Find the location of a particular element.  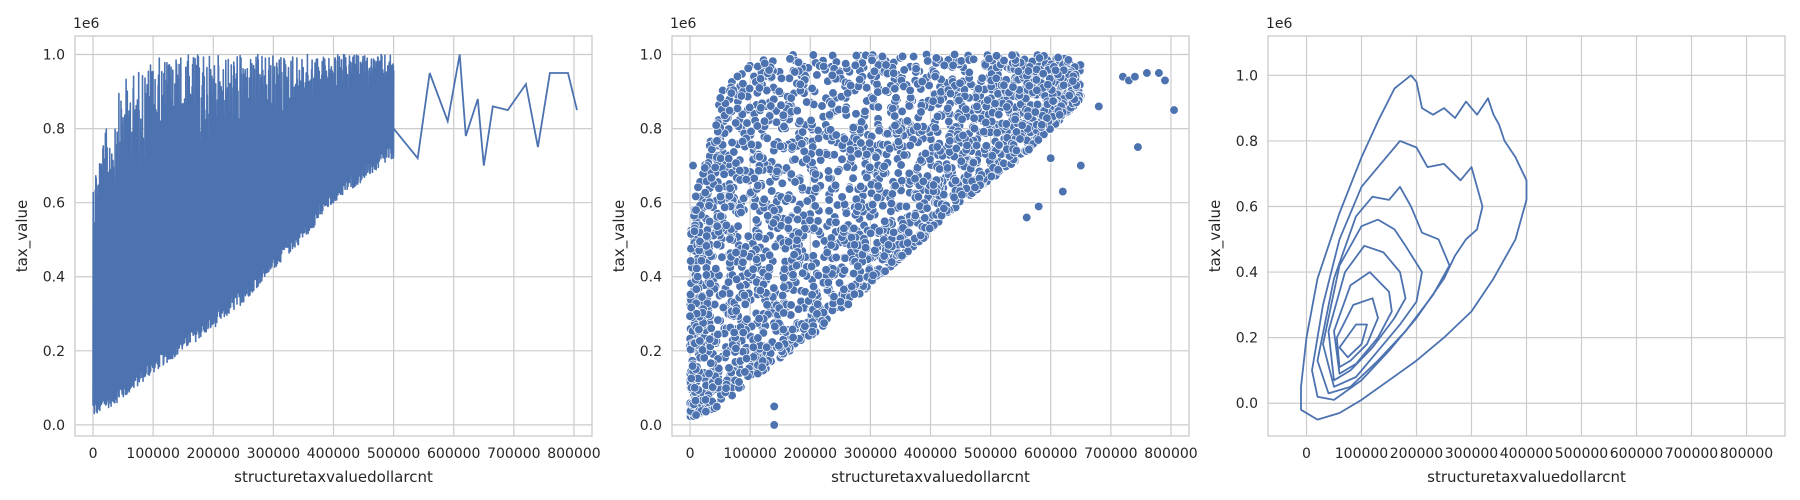

x-tick-label: 400000 is located at coordinates (930, 454).